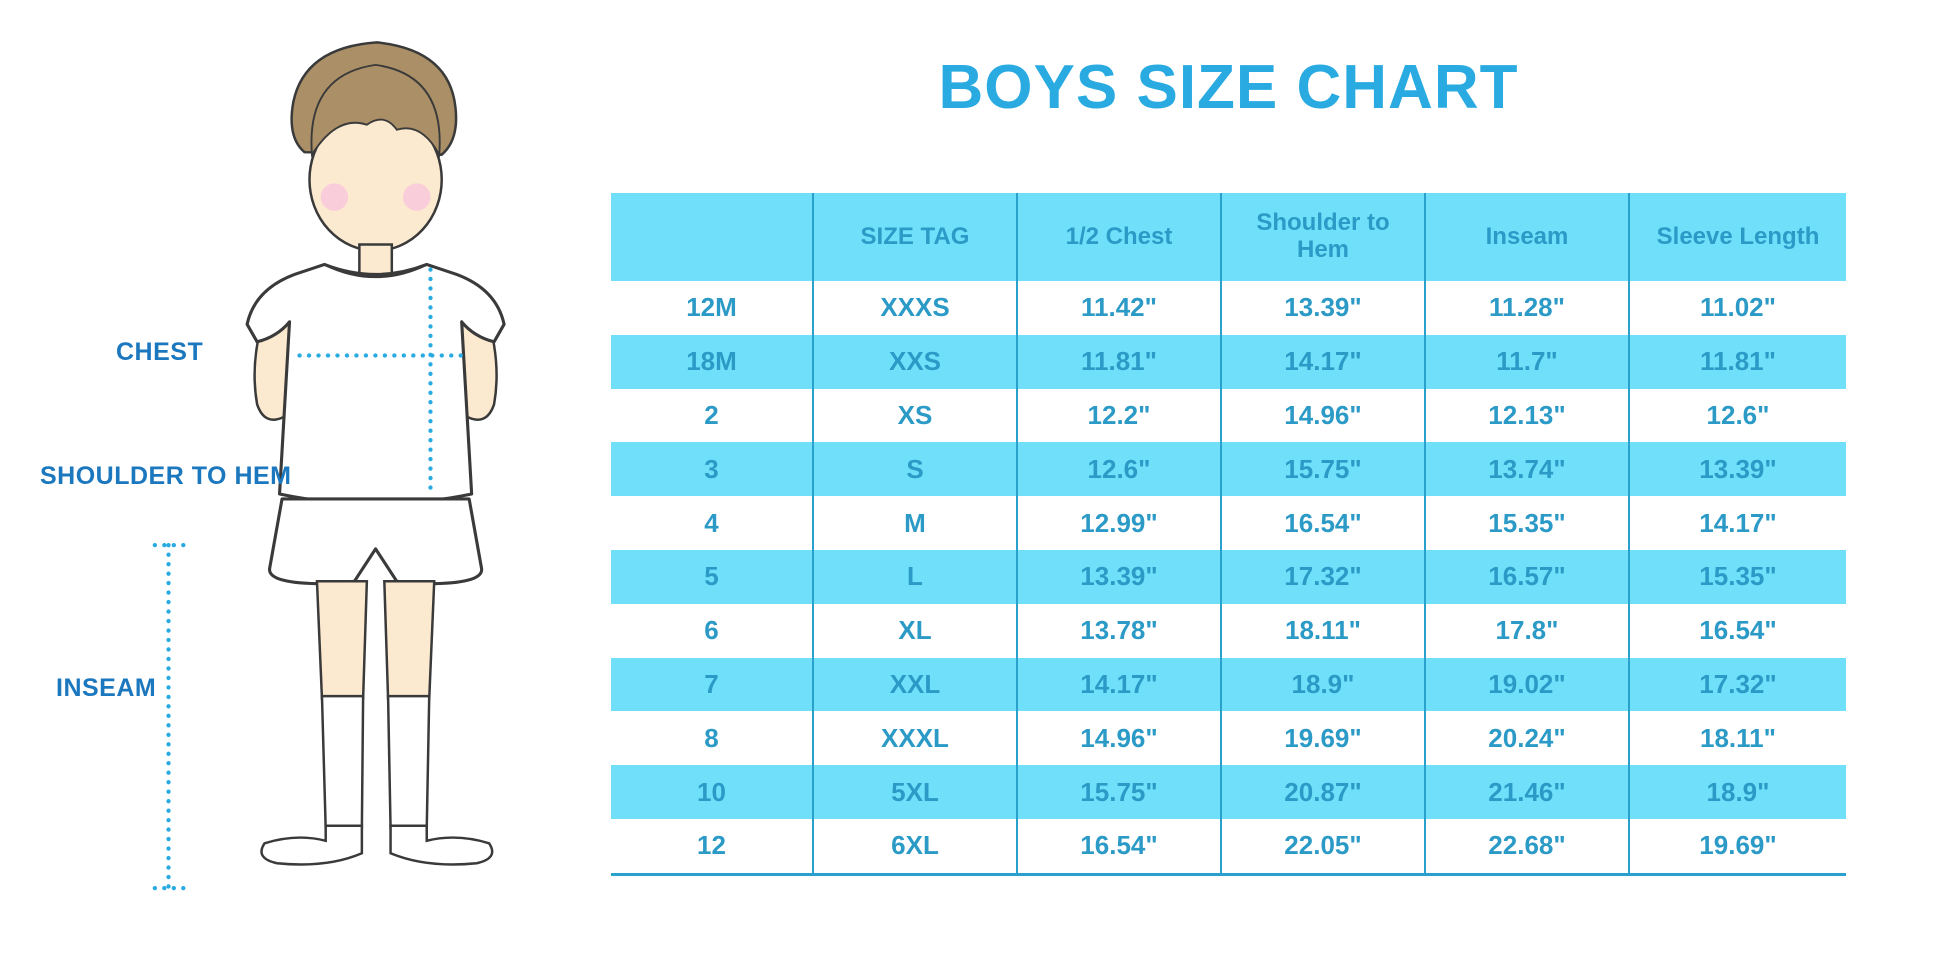 The width and height of the screenshot is (1946, 973). What do you see at coordinates (712, 469) in the screenshot?
I see `table-cell: 3` at bounding box center [712, 469].